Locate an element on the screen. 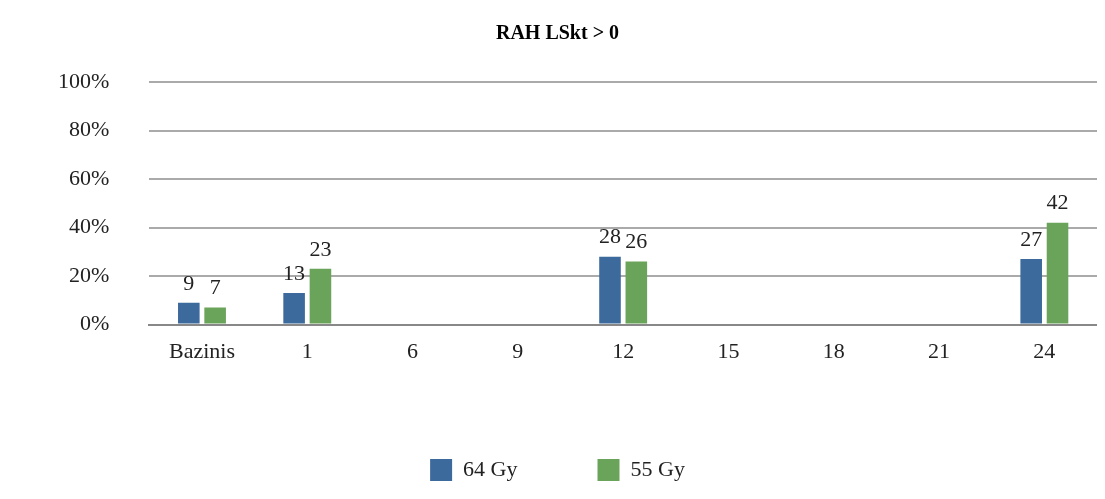 This screenshot has width=1105, height=499. x-tick-label: 24 is located at coordinates (1044, 350).